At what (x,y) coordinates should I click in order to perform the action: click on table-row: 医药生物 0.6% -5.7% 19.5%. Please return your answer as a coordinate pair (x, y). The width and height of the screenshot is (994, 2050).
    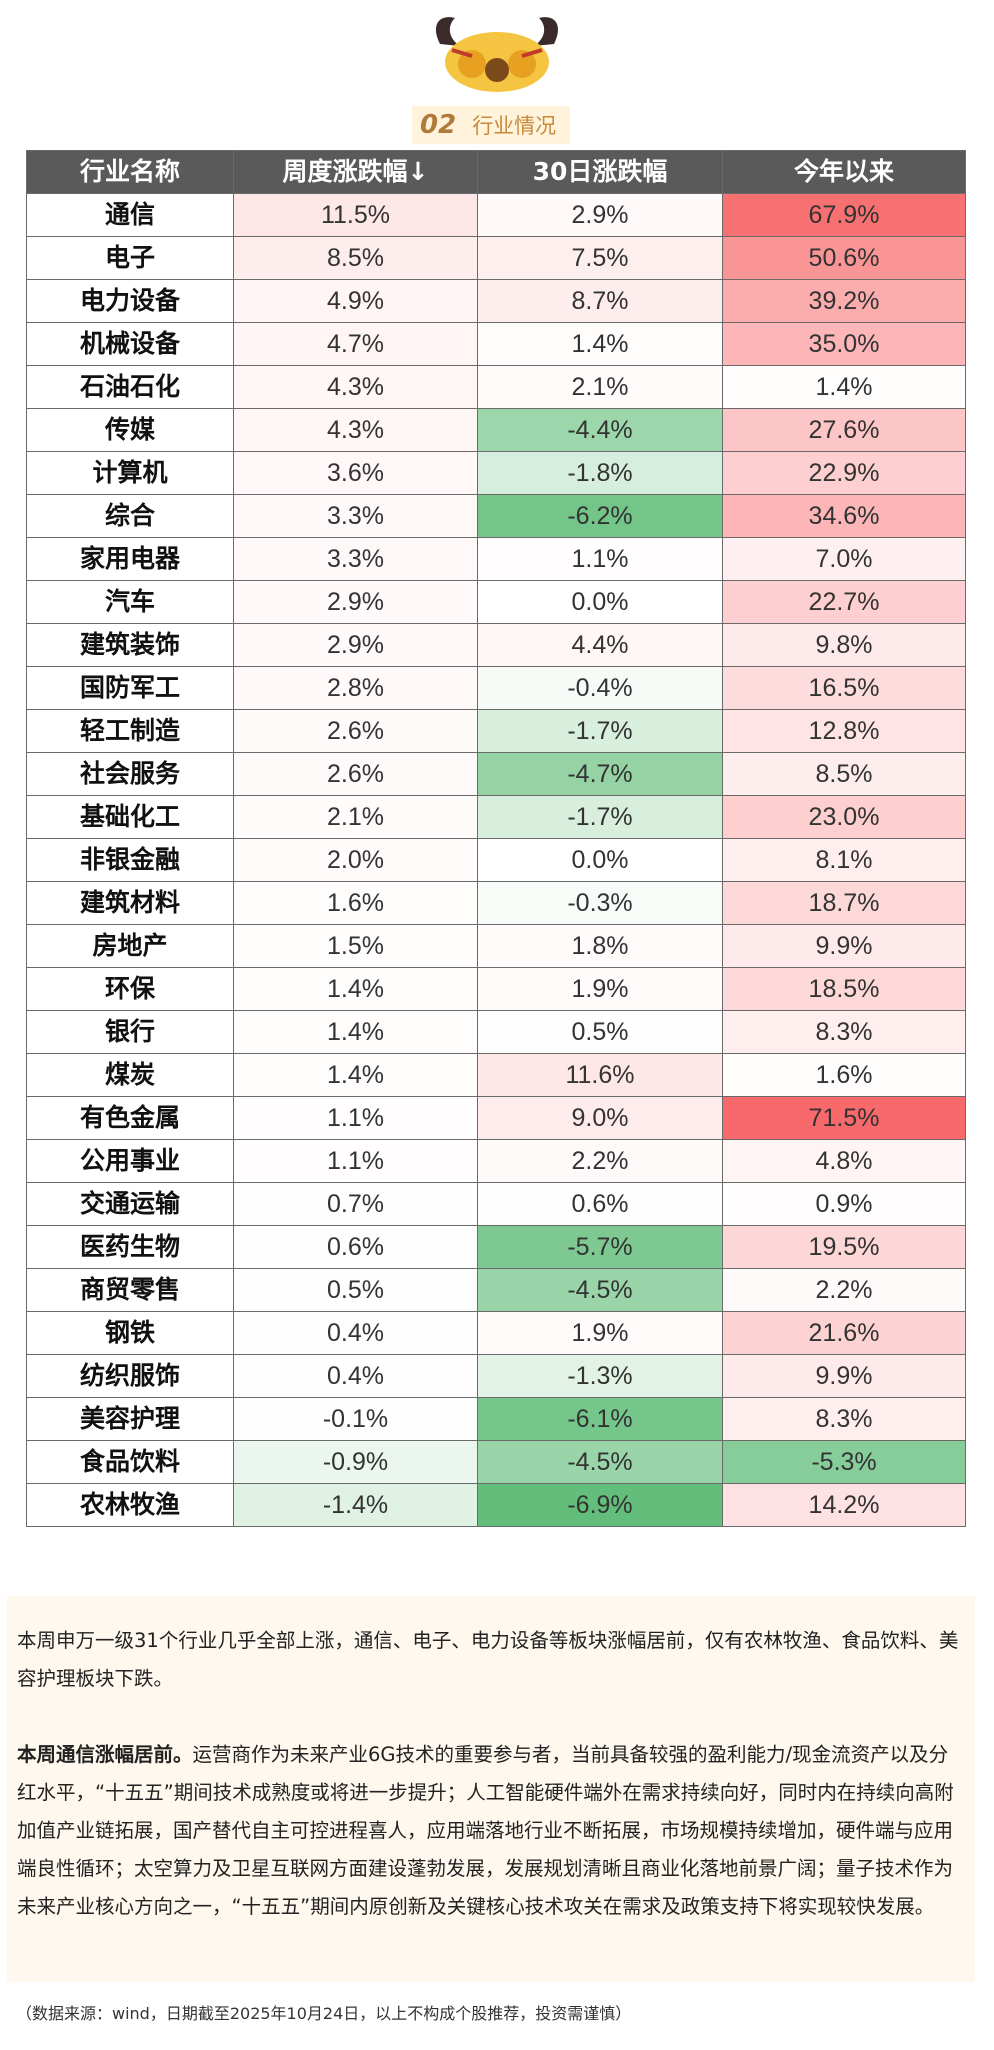
    Looking at the image, I should click on (496, 1247).